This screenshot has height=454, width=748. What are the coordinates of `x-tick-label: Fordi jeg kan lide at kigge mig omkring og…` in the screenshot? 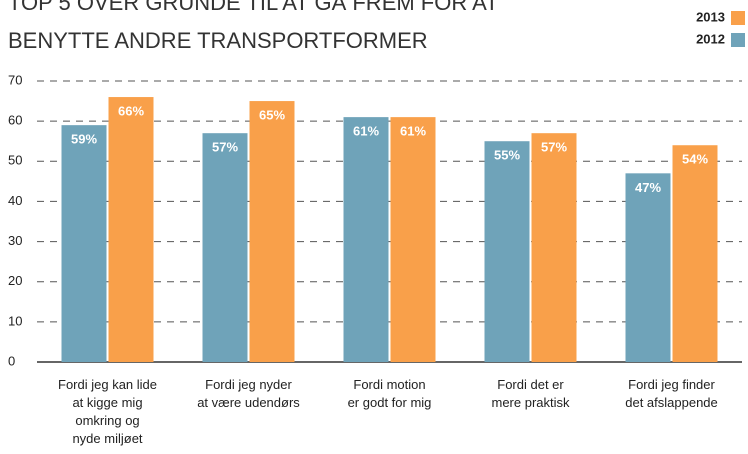 It's located at (107, 411).